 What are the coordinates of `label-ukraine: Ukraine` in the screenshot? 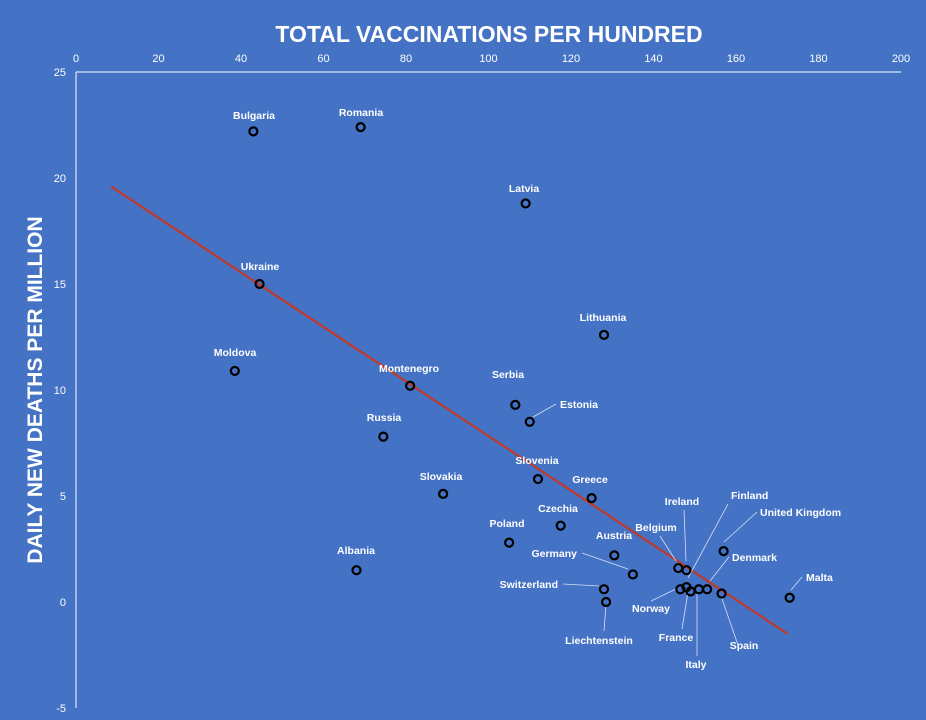 It's located at (260, 267).